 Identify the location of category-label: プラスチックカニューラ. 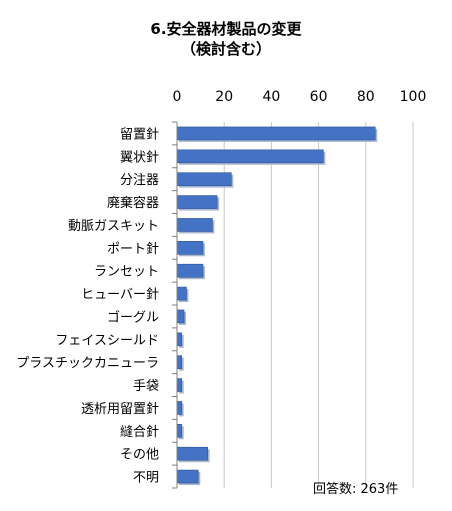
(87, 363).